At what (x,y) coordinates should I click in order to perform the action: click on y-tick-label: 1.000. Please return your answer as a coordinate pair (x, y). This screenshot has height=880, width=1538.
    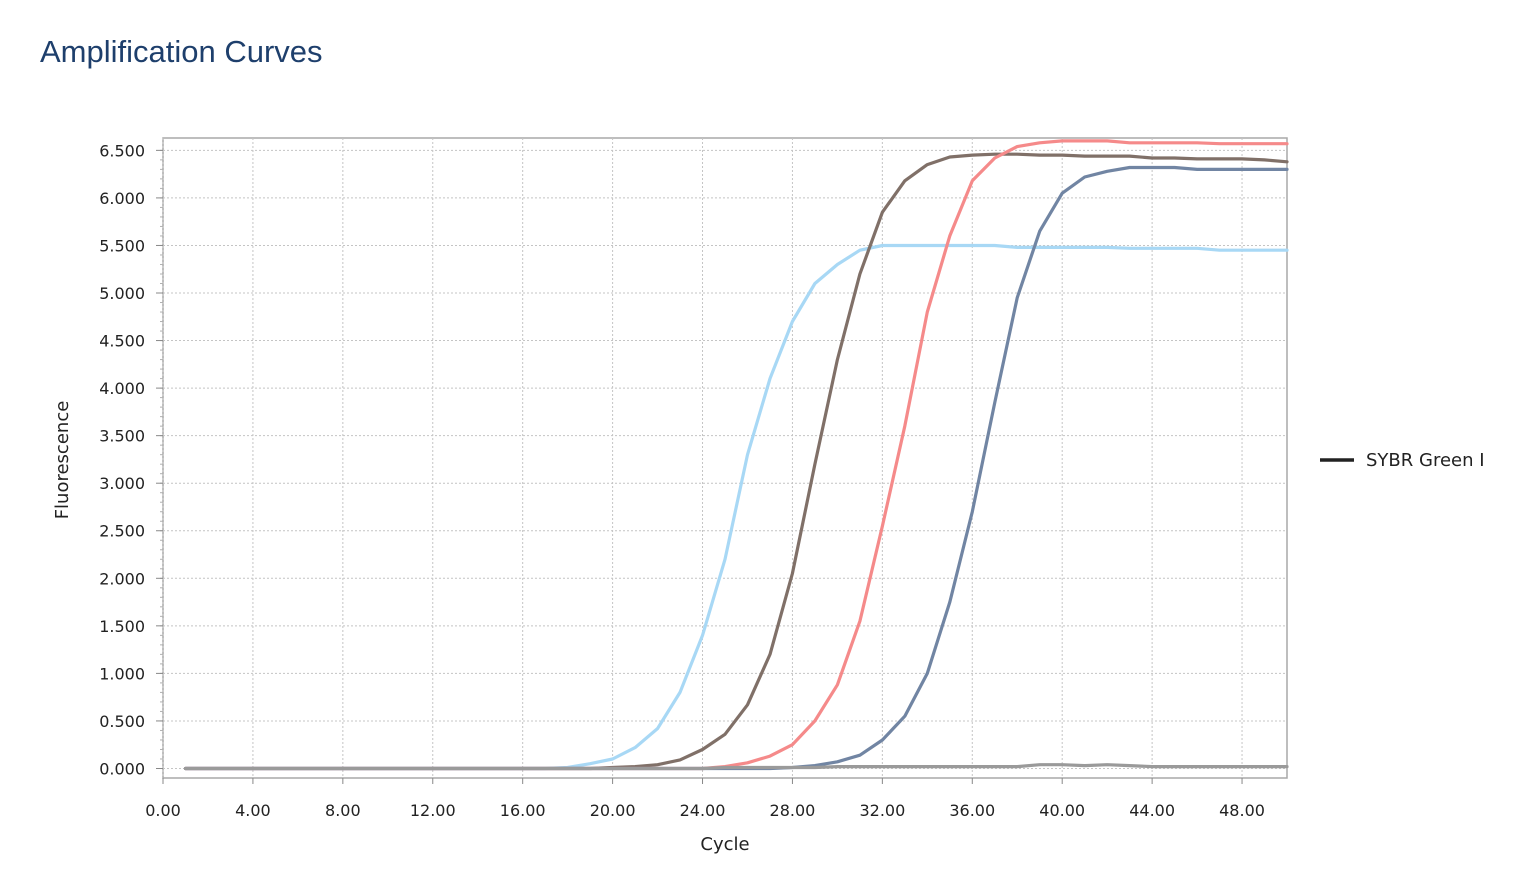
    Looking at the image, I should click on (122, 673).